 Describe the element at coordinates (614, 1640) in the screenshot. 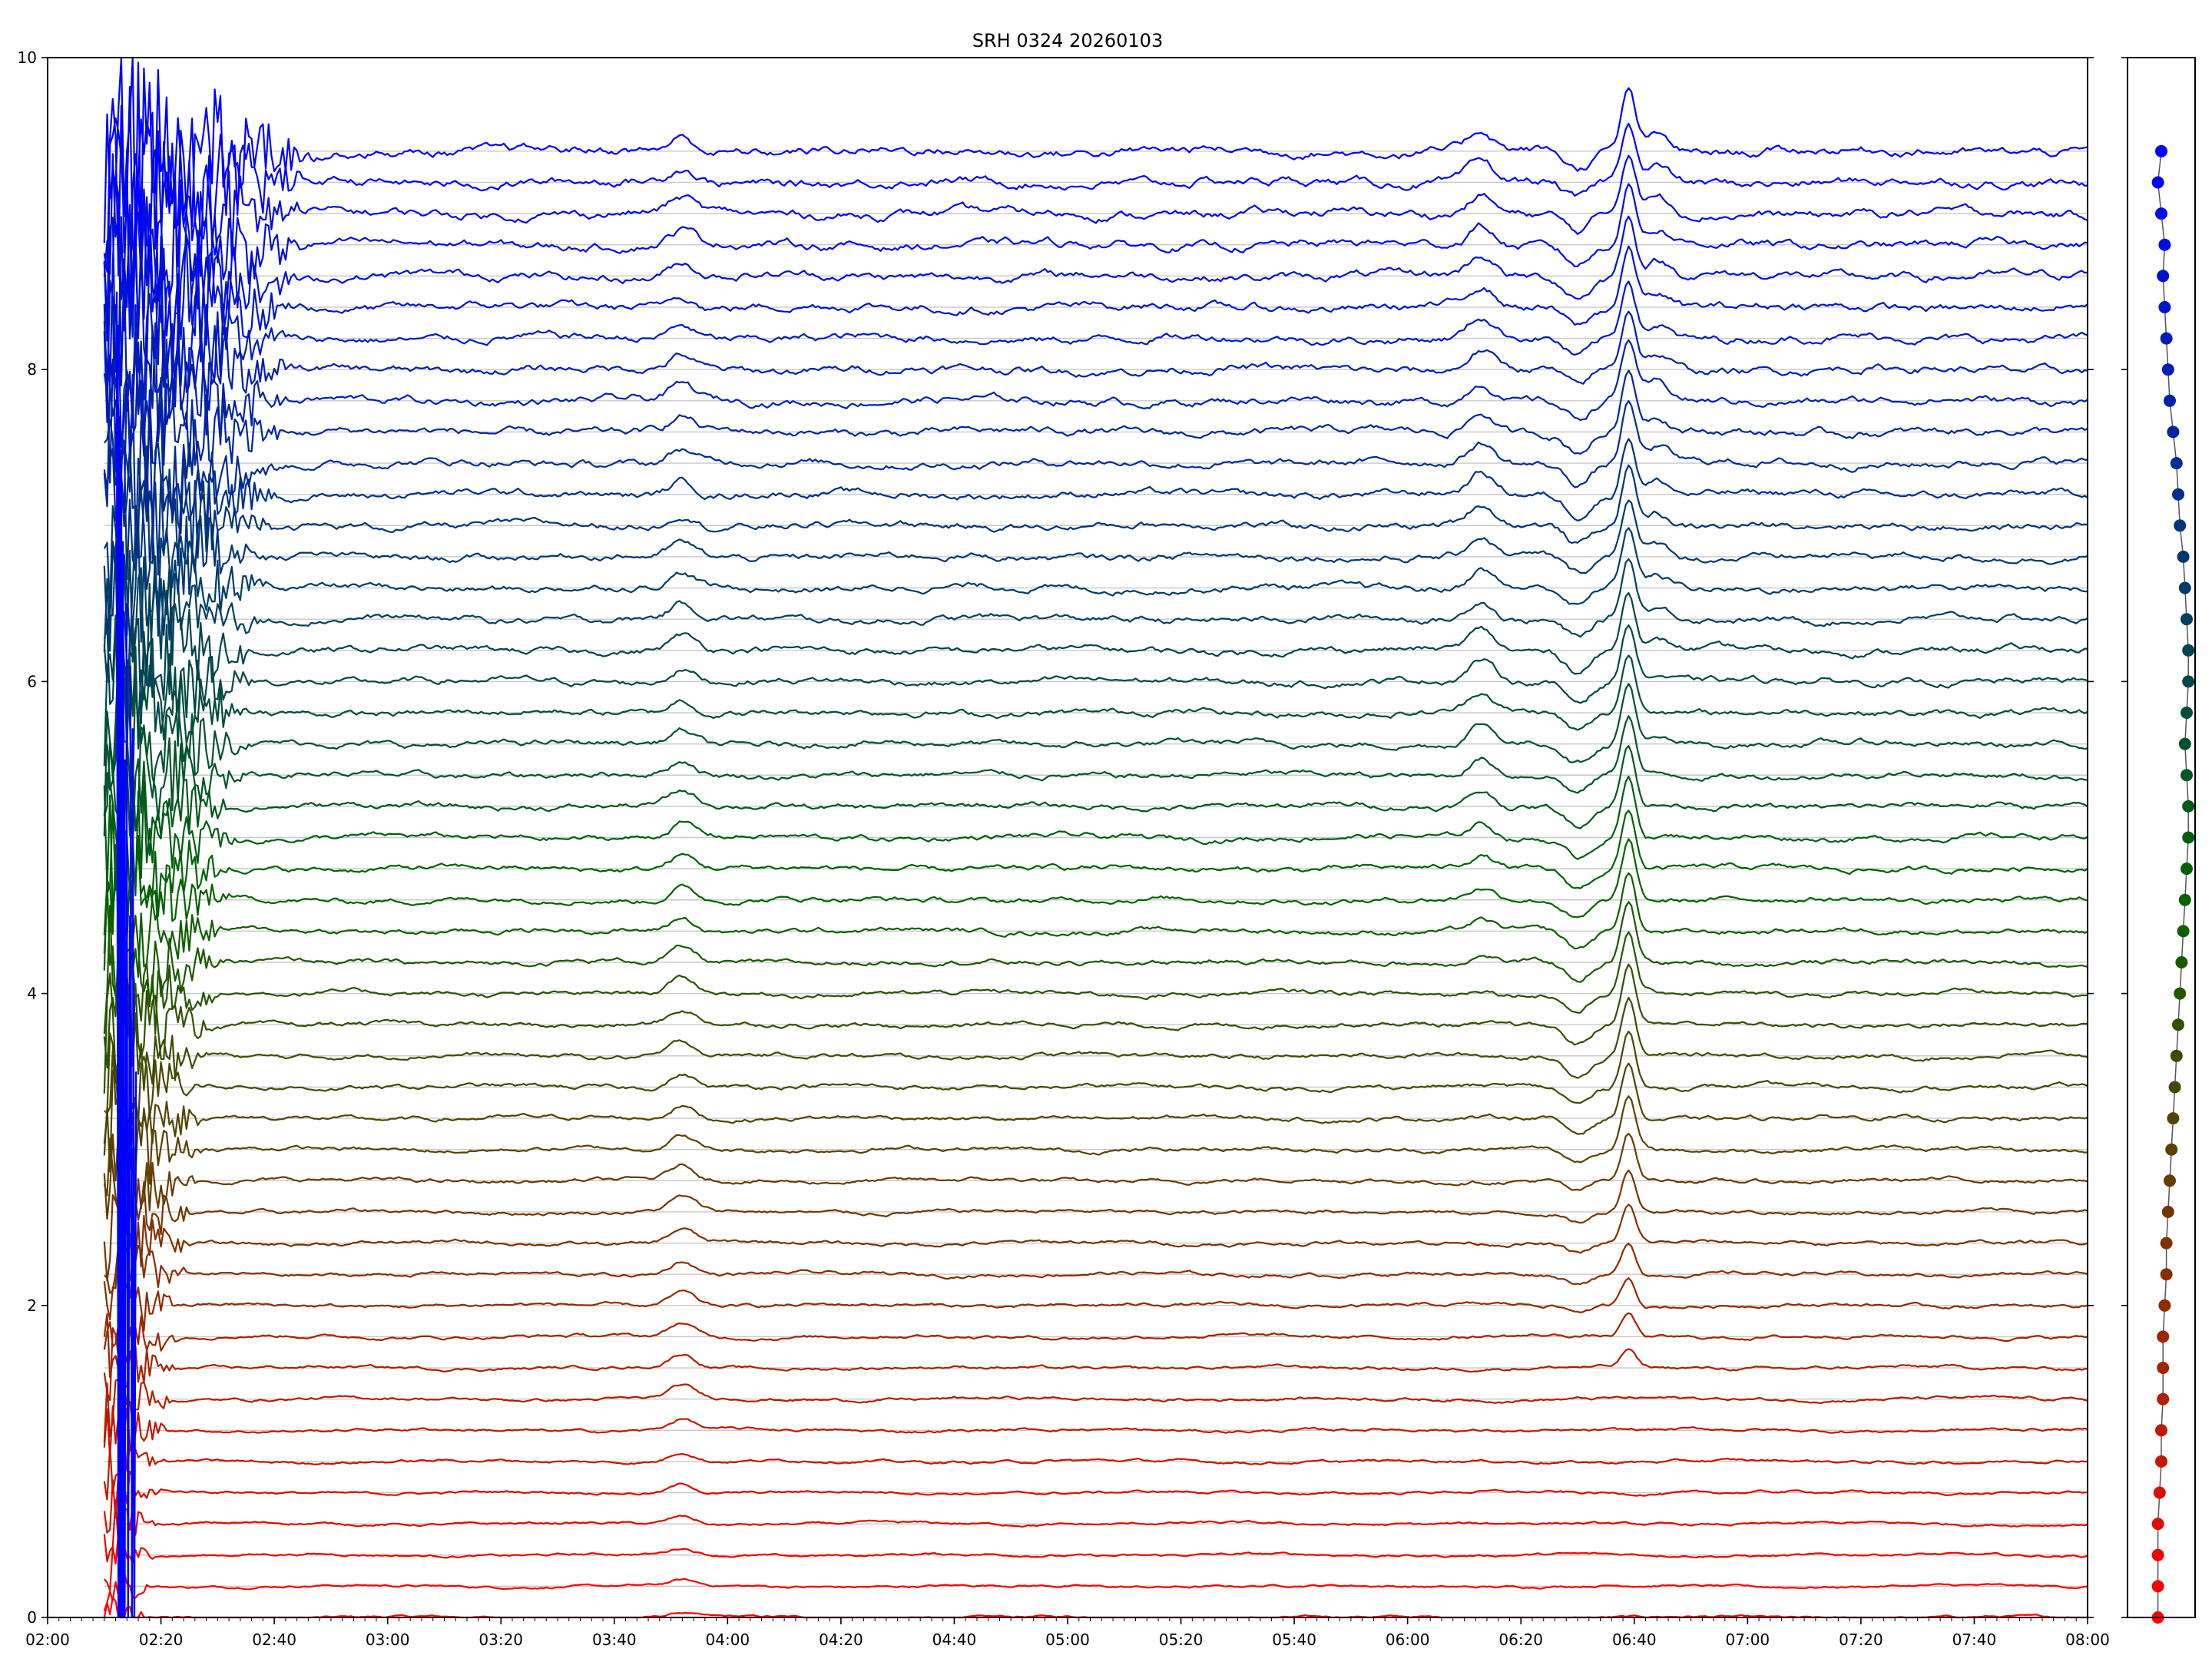

I see `x-tick-label: 03:40` at that location.